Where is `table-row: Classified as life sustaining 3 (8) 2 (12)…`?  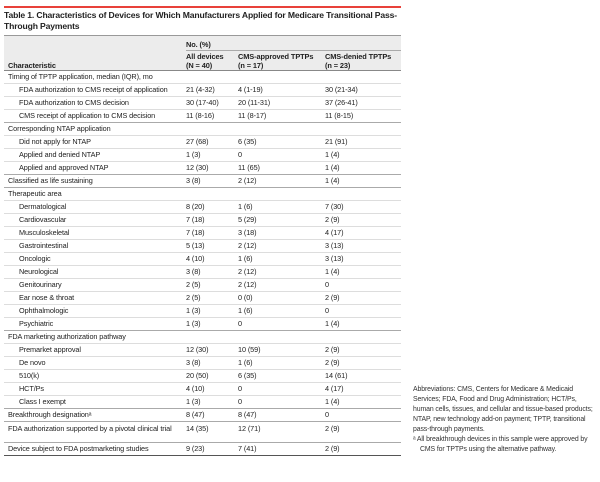
table-row: Classified as life sustaining 3 (8) 2 (12)… is located at coordinates (202, 181).